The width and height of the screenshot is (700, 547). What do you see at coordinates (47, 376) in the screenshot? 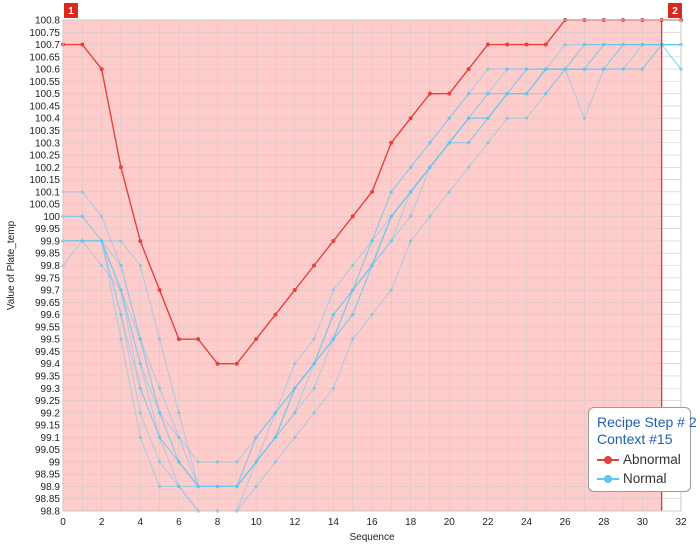
I see `y-tick-label: 99.35` at bounding box center [47, 376].